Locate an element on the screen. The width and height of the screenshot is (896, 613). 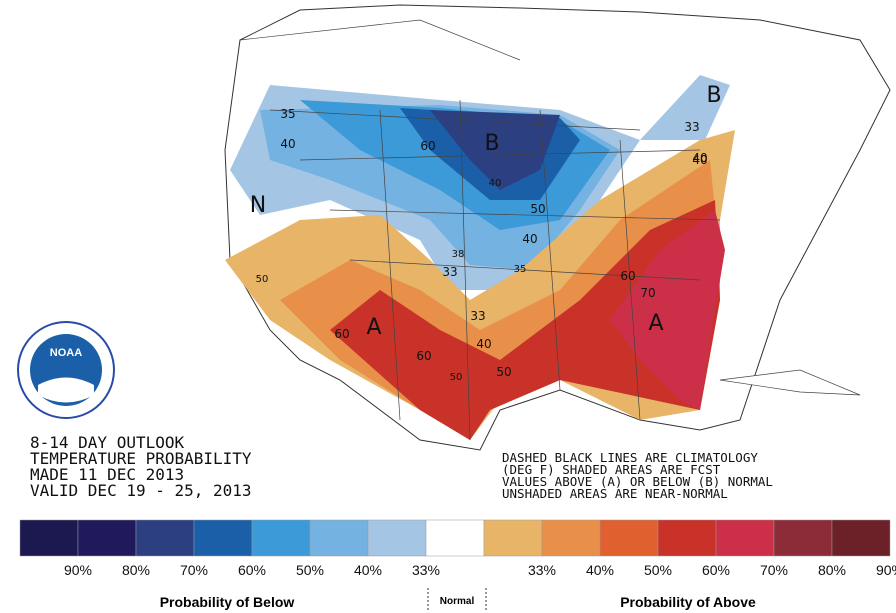
header-line: MADE 11 DEC 2013 is located at coordinates (107, 474).